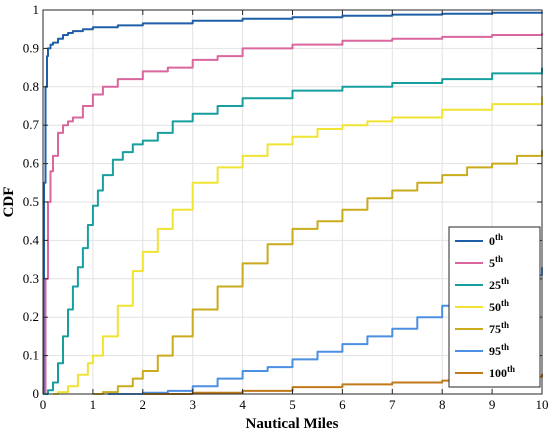 This screenshot has width=550, height=435. Describe the element at coordinates (292, 424) in the screenshot. I see `x-axis-title: Nautical Miles` at that location.